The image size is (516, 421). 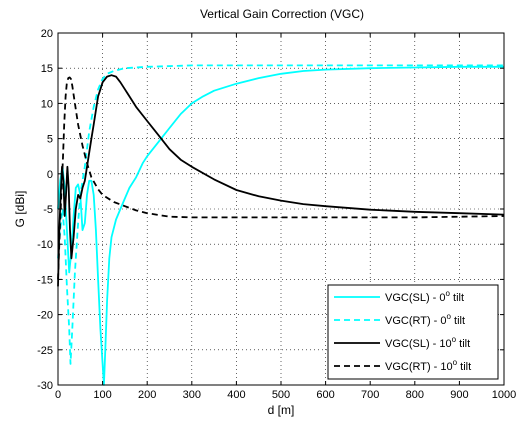 What do you see at coordinates (45, 316) in the screenshot?
I see `y-tick-label: -20` at bounding box center [45, 316].